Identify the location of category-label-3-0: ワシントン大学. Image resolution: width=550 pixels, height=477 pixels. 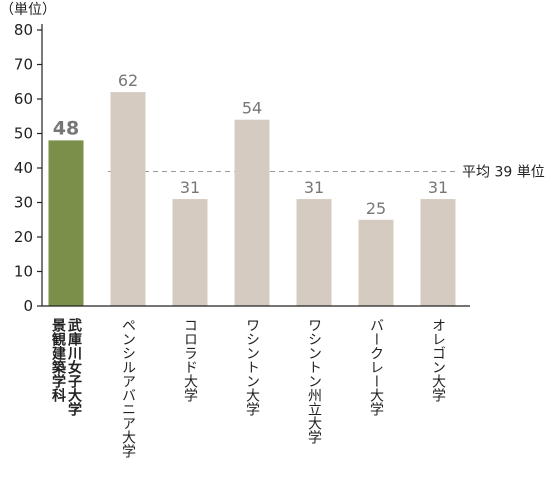
(252, 367).